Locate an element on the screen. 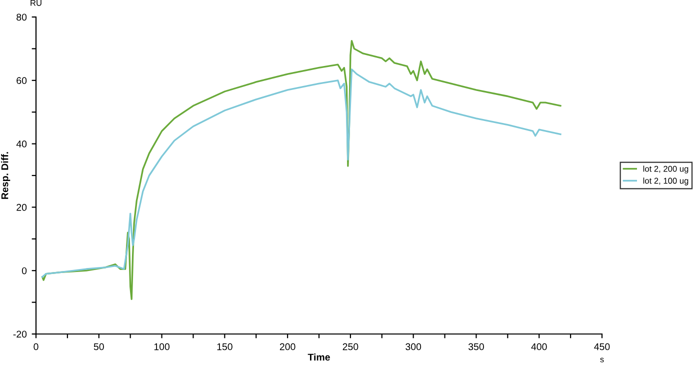 The width and height of the screenshot is (700, 372). x-tick-label: 250 is located at coordinates (350, 346).